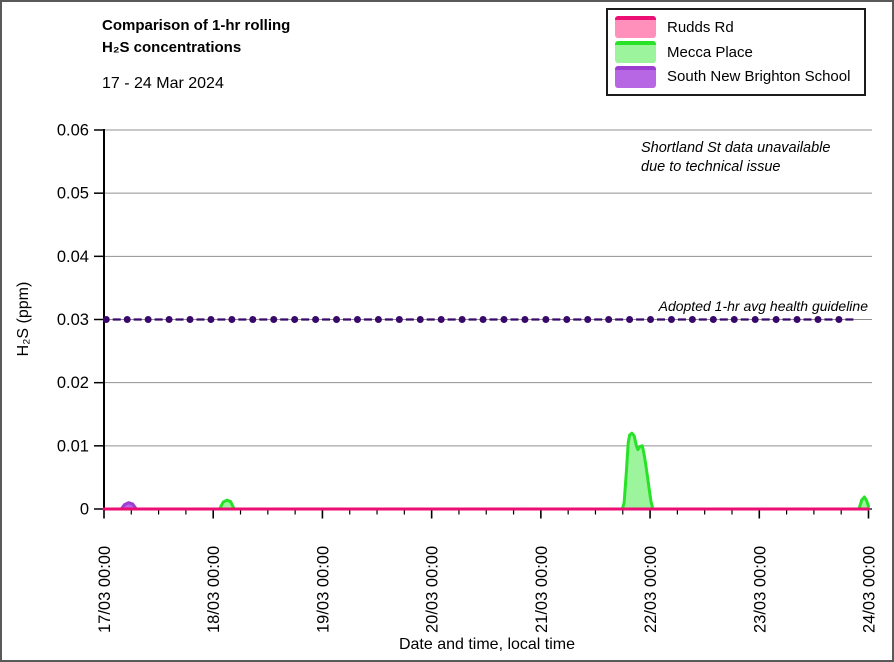 This screenshot has width=894, height=662. What do you see at coordinates (73, 194) in the screenshot?
I see `y-tick-label: 0.05` at bounding box center [73, 194].